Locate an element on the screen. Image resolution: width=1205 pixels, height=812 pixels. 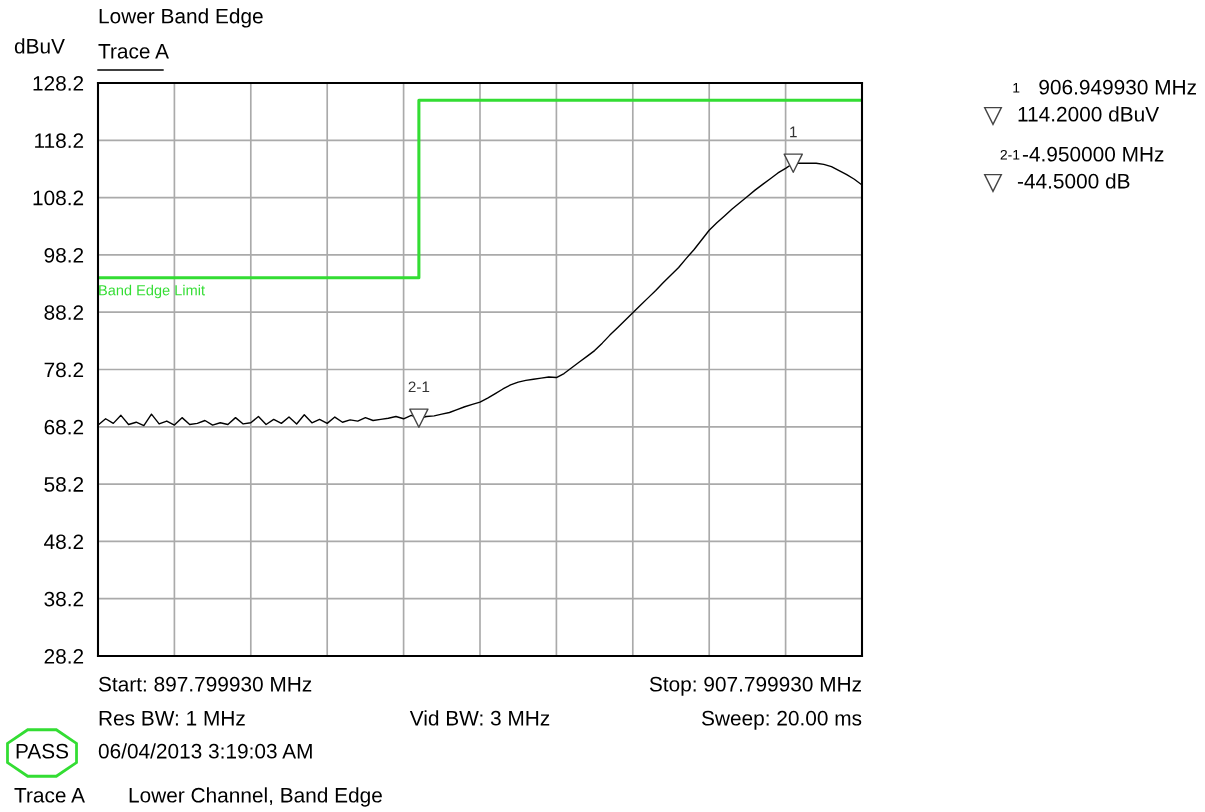
series-label: Band Edge Limit is located at coordinates (152, 291).